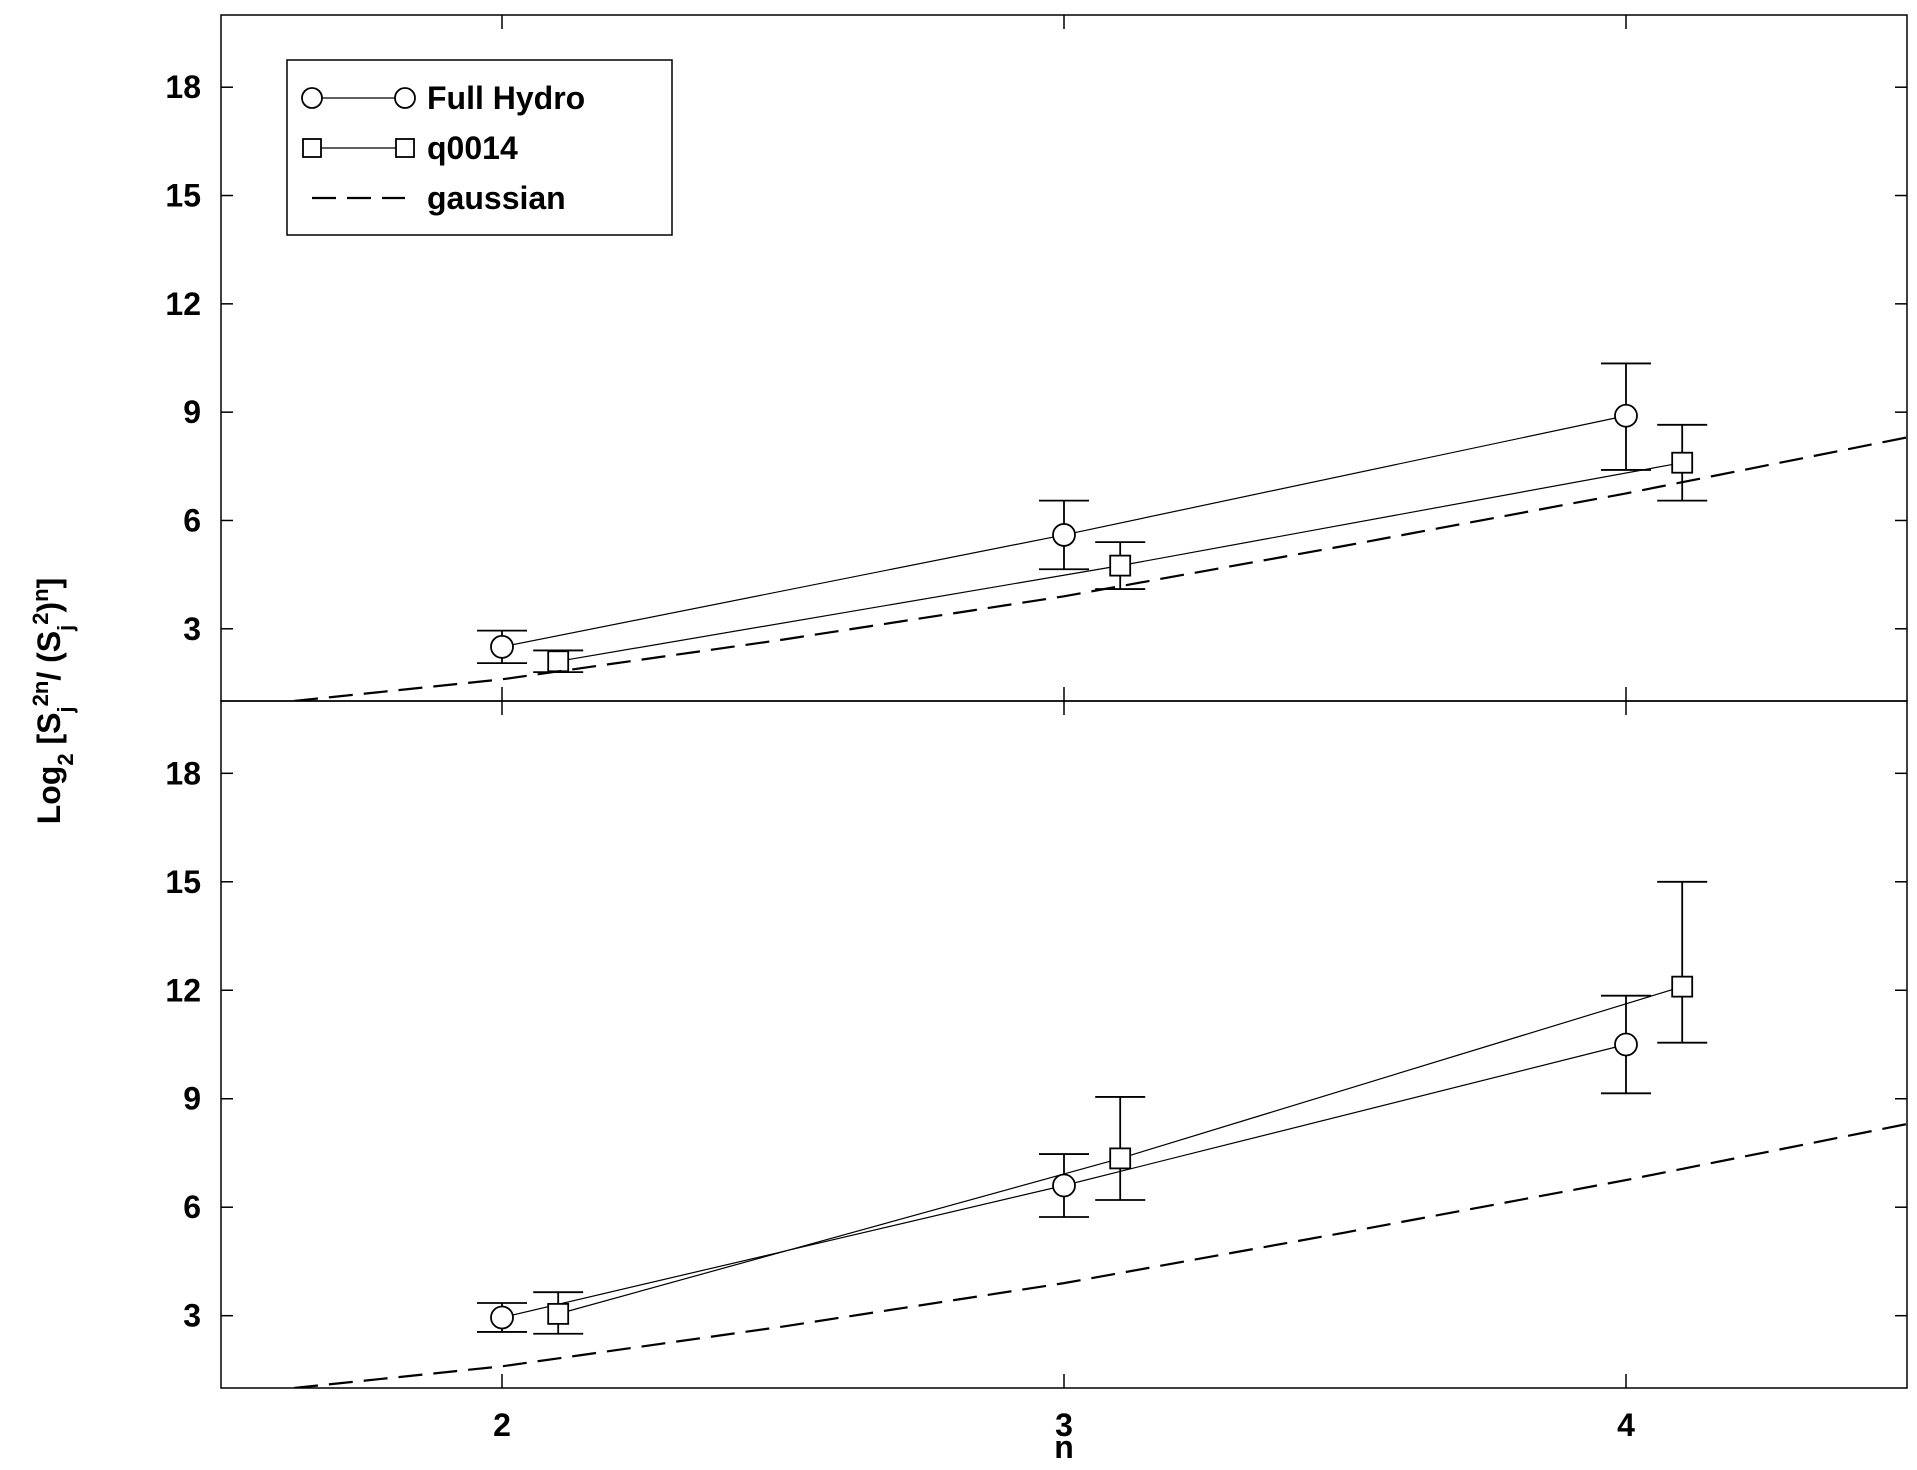 Image resolution: width=1917 pixels, height=1470 pixels. Describe the element at coordinates (502, 1425) in the screenshot. I see `x-tick-label: 2` at that location.